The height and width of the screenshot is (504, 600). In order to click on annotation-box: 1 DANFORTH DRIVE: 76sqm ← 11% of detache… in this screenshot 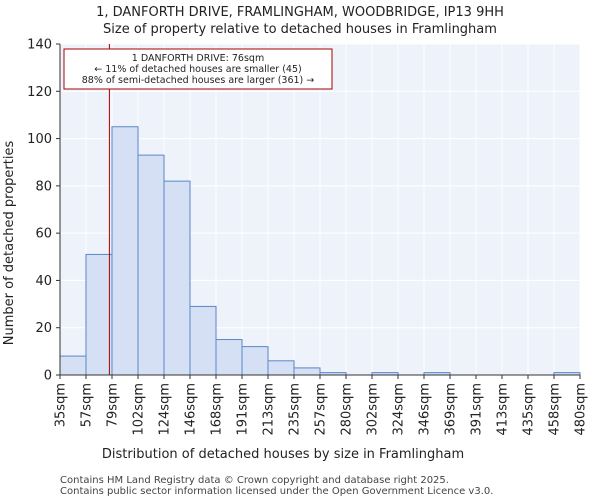, I will do `click(198, 69)`.